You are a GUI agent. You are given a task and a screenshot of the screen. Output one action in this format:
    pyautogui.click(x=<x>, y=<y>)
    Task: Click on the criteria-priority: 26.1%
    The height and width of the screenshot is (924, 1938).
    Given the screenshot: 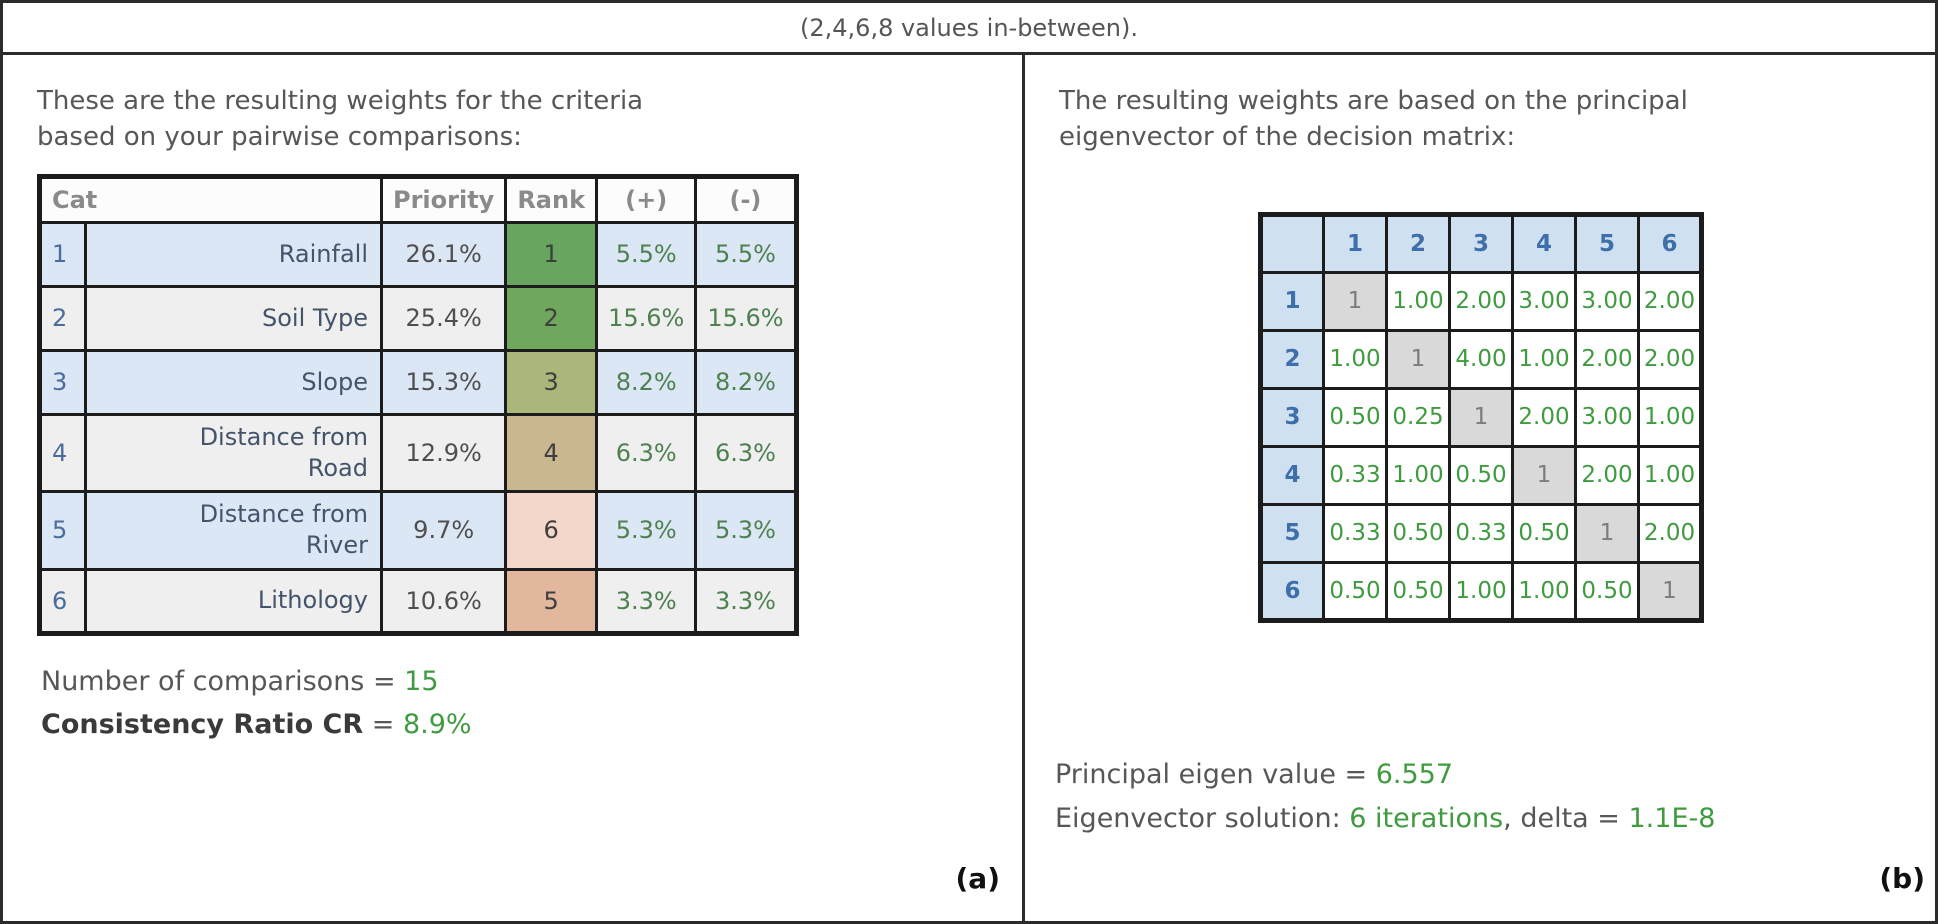 What is the action you would take?
    pyautogui.click(x=443, y=254)
    